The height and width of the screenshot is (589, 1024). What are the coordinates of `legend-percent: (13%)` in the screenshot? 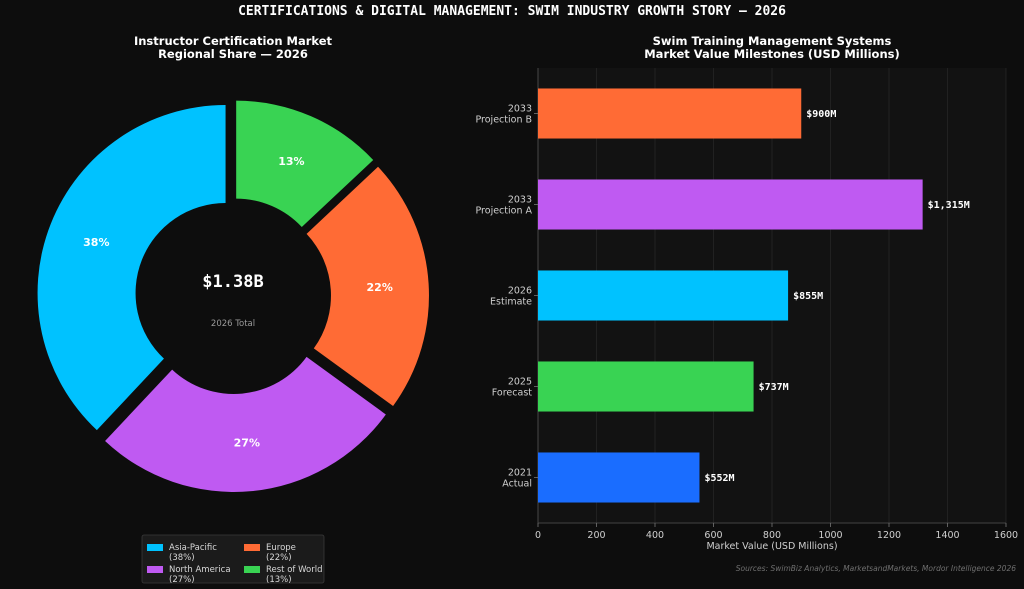 It's located at (279, 580).